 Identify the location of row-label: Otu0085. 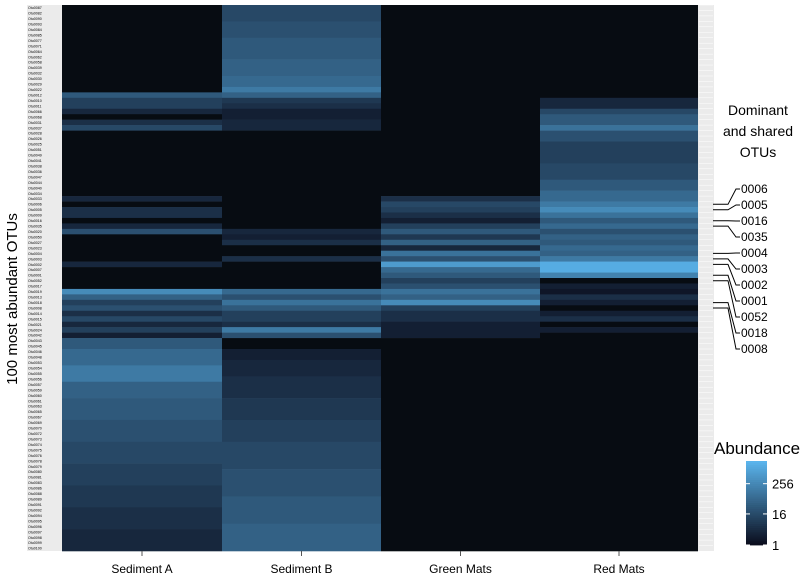
(35, 35).